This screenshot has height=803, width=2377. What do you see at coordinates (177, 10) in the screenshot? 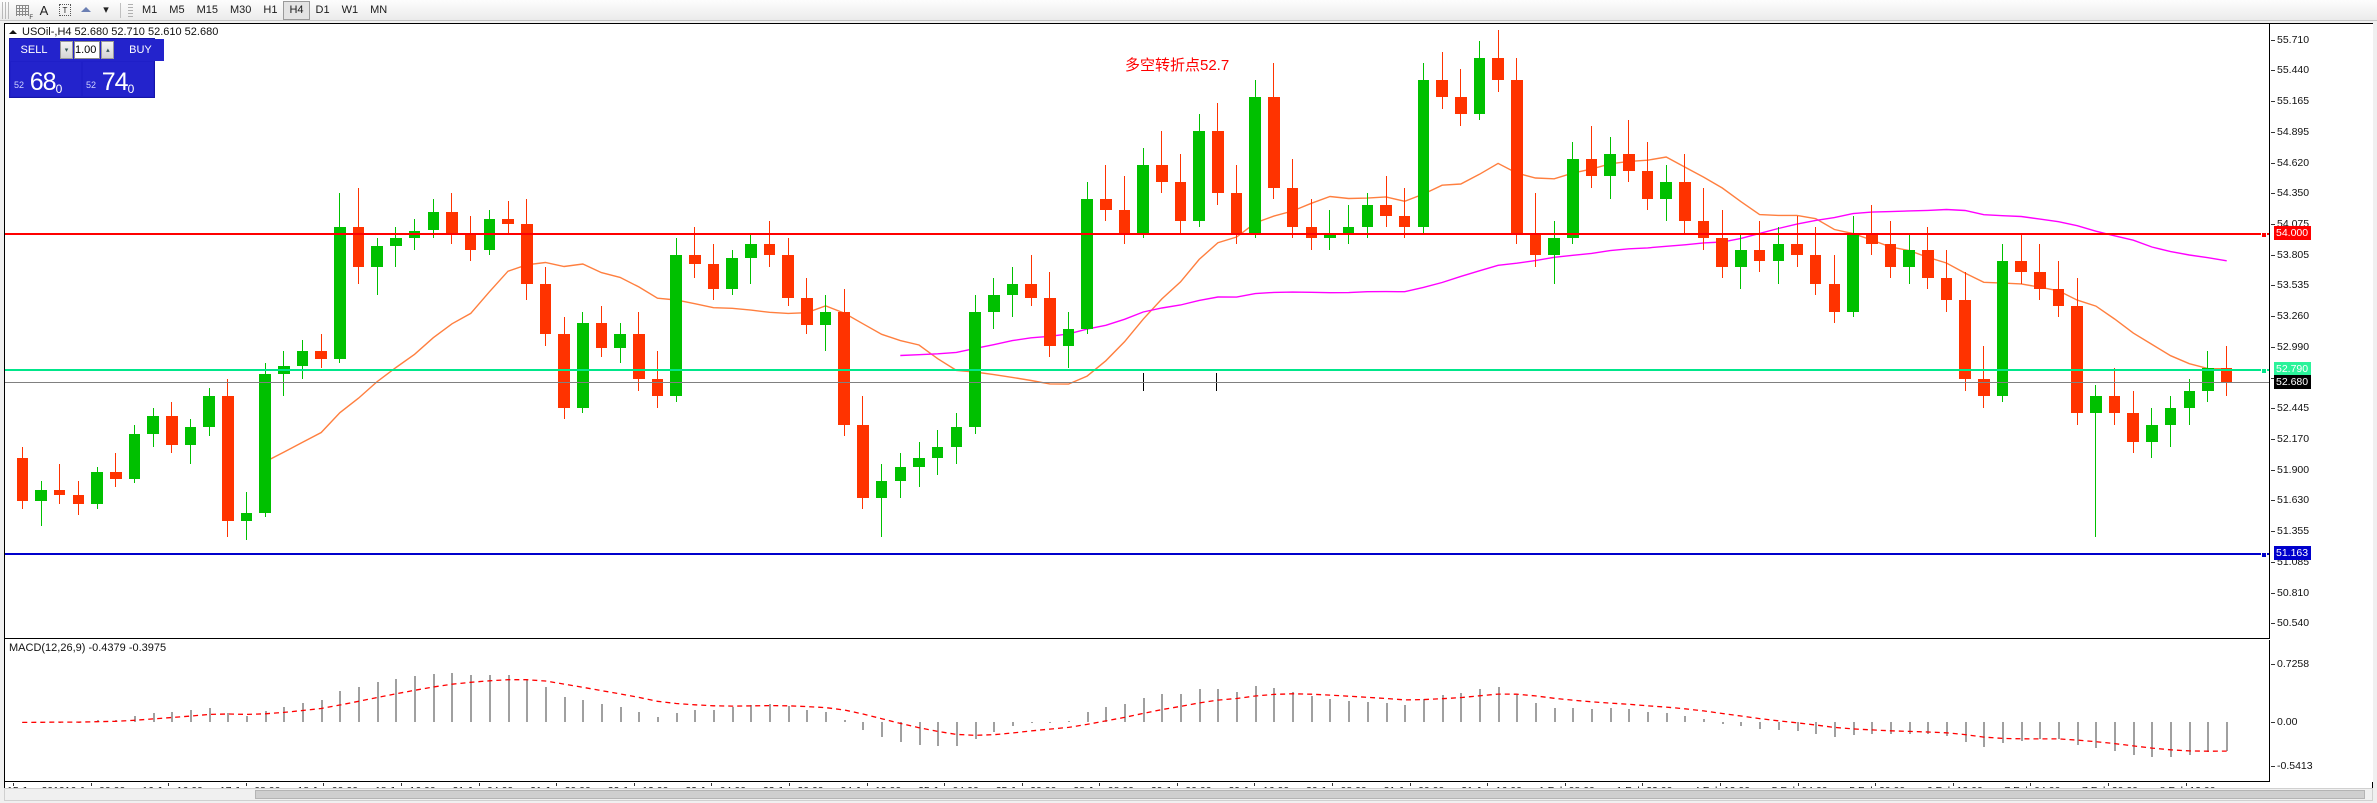
I see `timeframe-m5: M5` at bounding box center [177, 10].